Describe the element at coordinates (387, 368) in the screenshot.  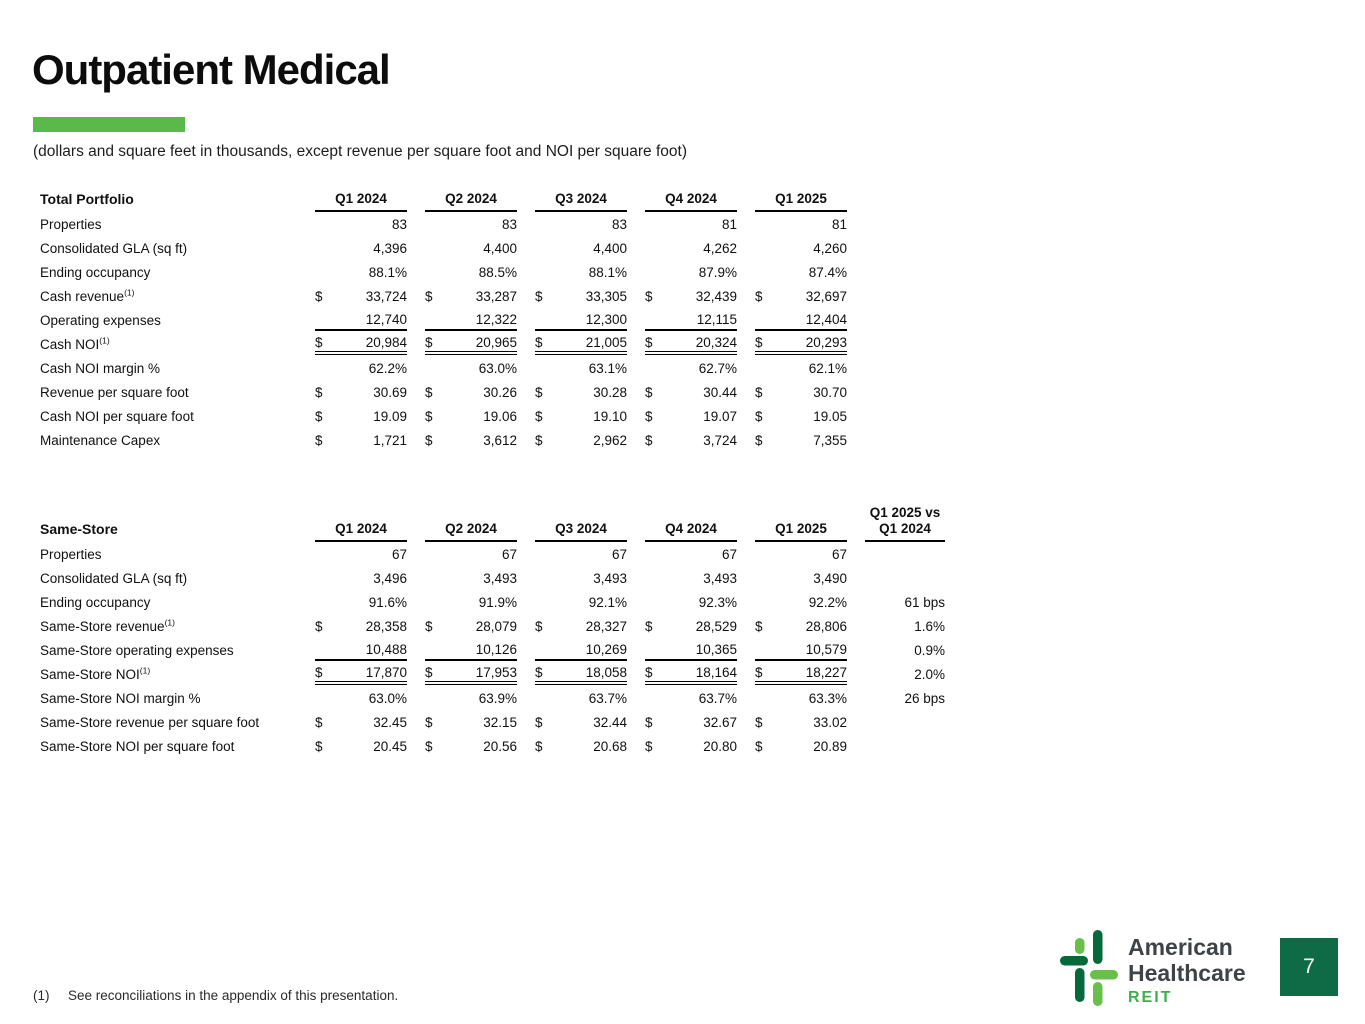
I see `cell-value: 62.2%` at that location.